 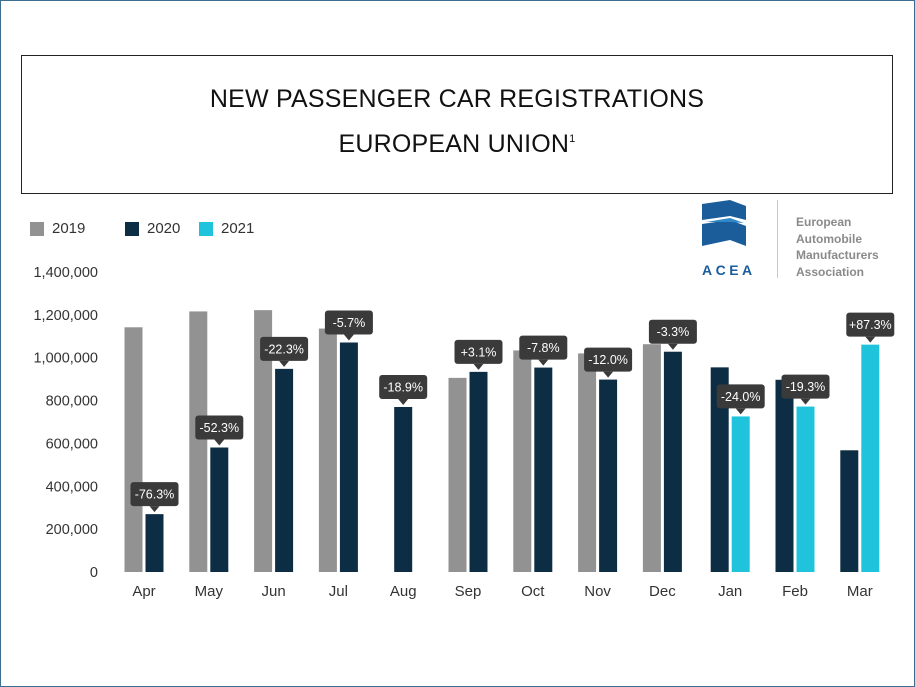 I want to click on change-label-text: -24.0%, so click(x=741, y=397).